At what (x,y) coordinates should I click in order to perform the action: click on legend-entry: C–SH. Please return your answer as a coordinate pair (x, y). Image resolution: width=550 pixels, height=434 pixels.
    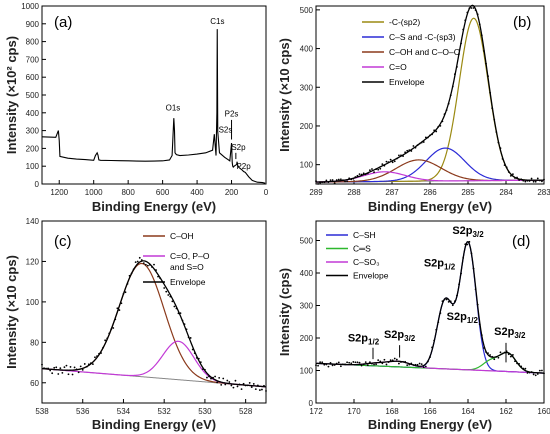
    Looking at the image, I should click on (364, 235).